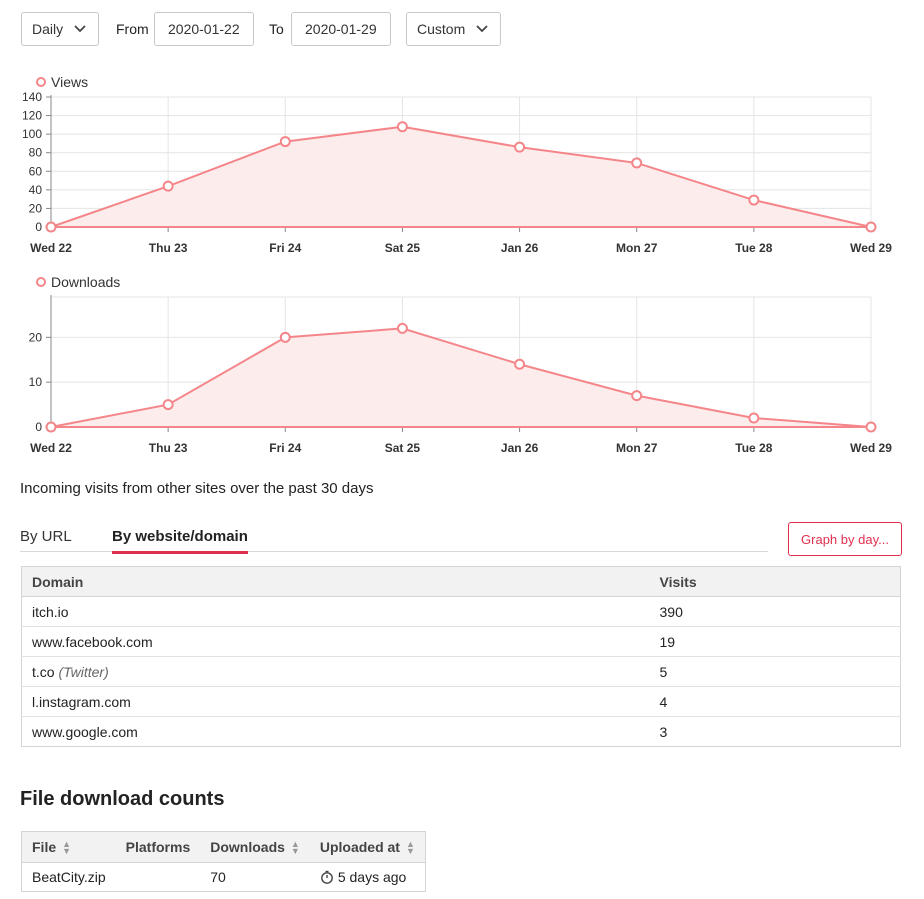  What do you see at coordinates (441, 29) in the screenshot?
I see `range-value: Custom` at bounding box center [441, 29].